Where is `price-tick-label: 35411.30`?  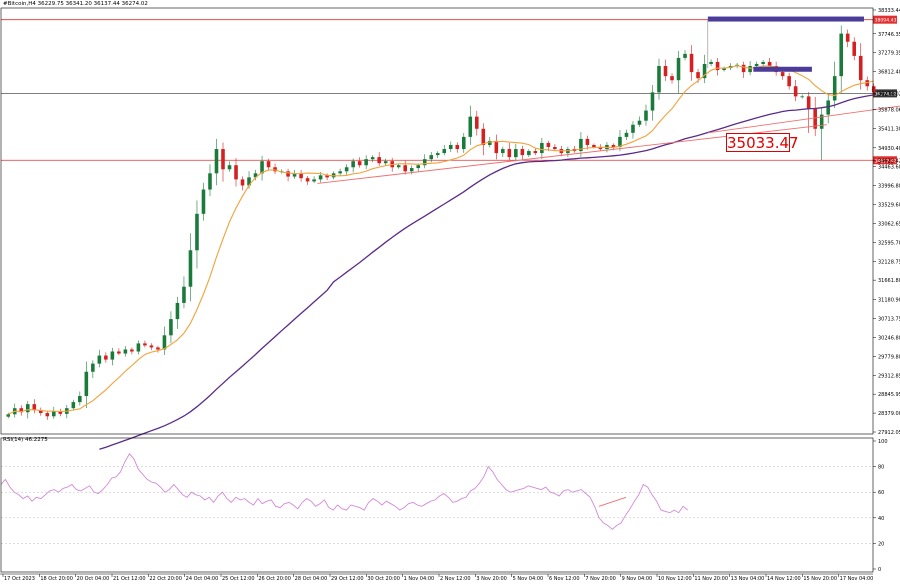
price-tick-label: 35411.30 is located at coordinates (889, 129).